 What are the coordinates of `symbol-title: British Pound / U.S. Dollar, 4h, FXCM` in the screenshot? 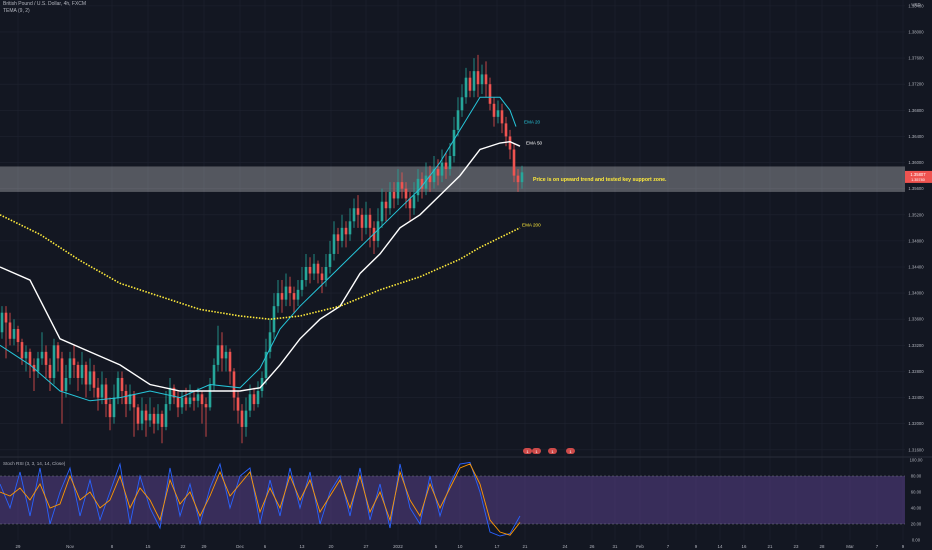 It's located at (45, 4).